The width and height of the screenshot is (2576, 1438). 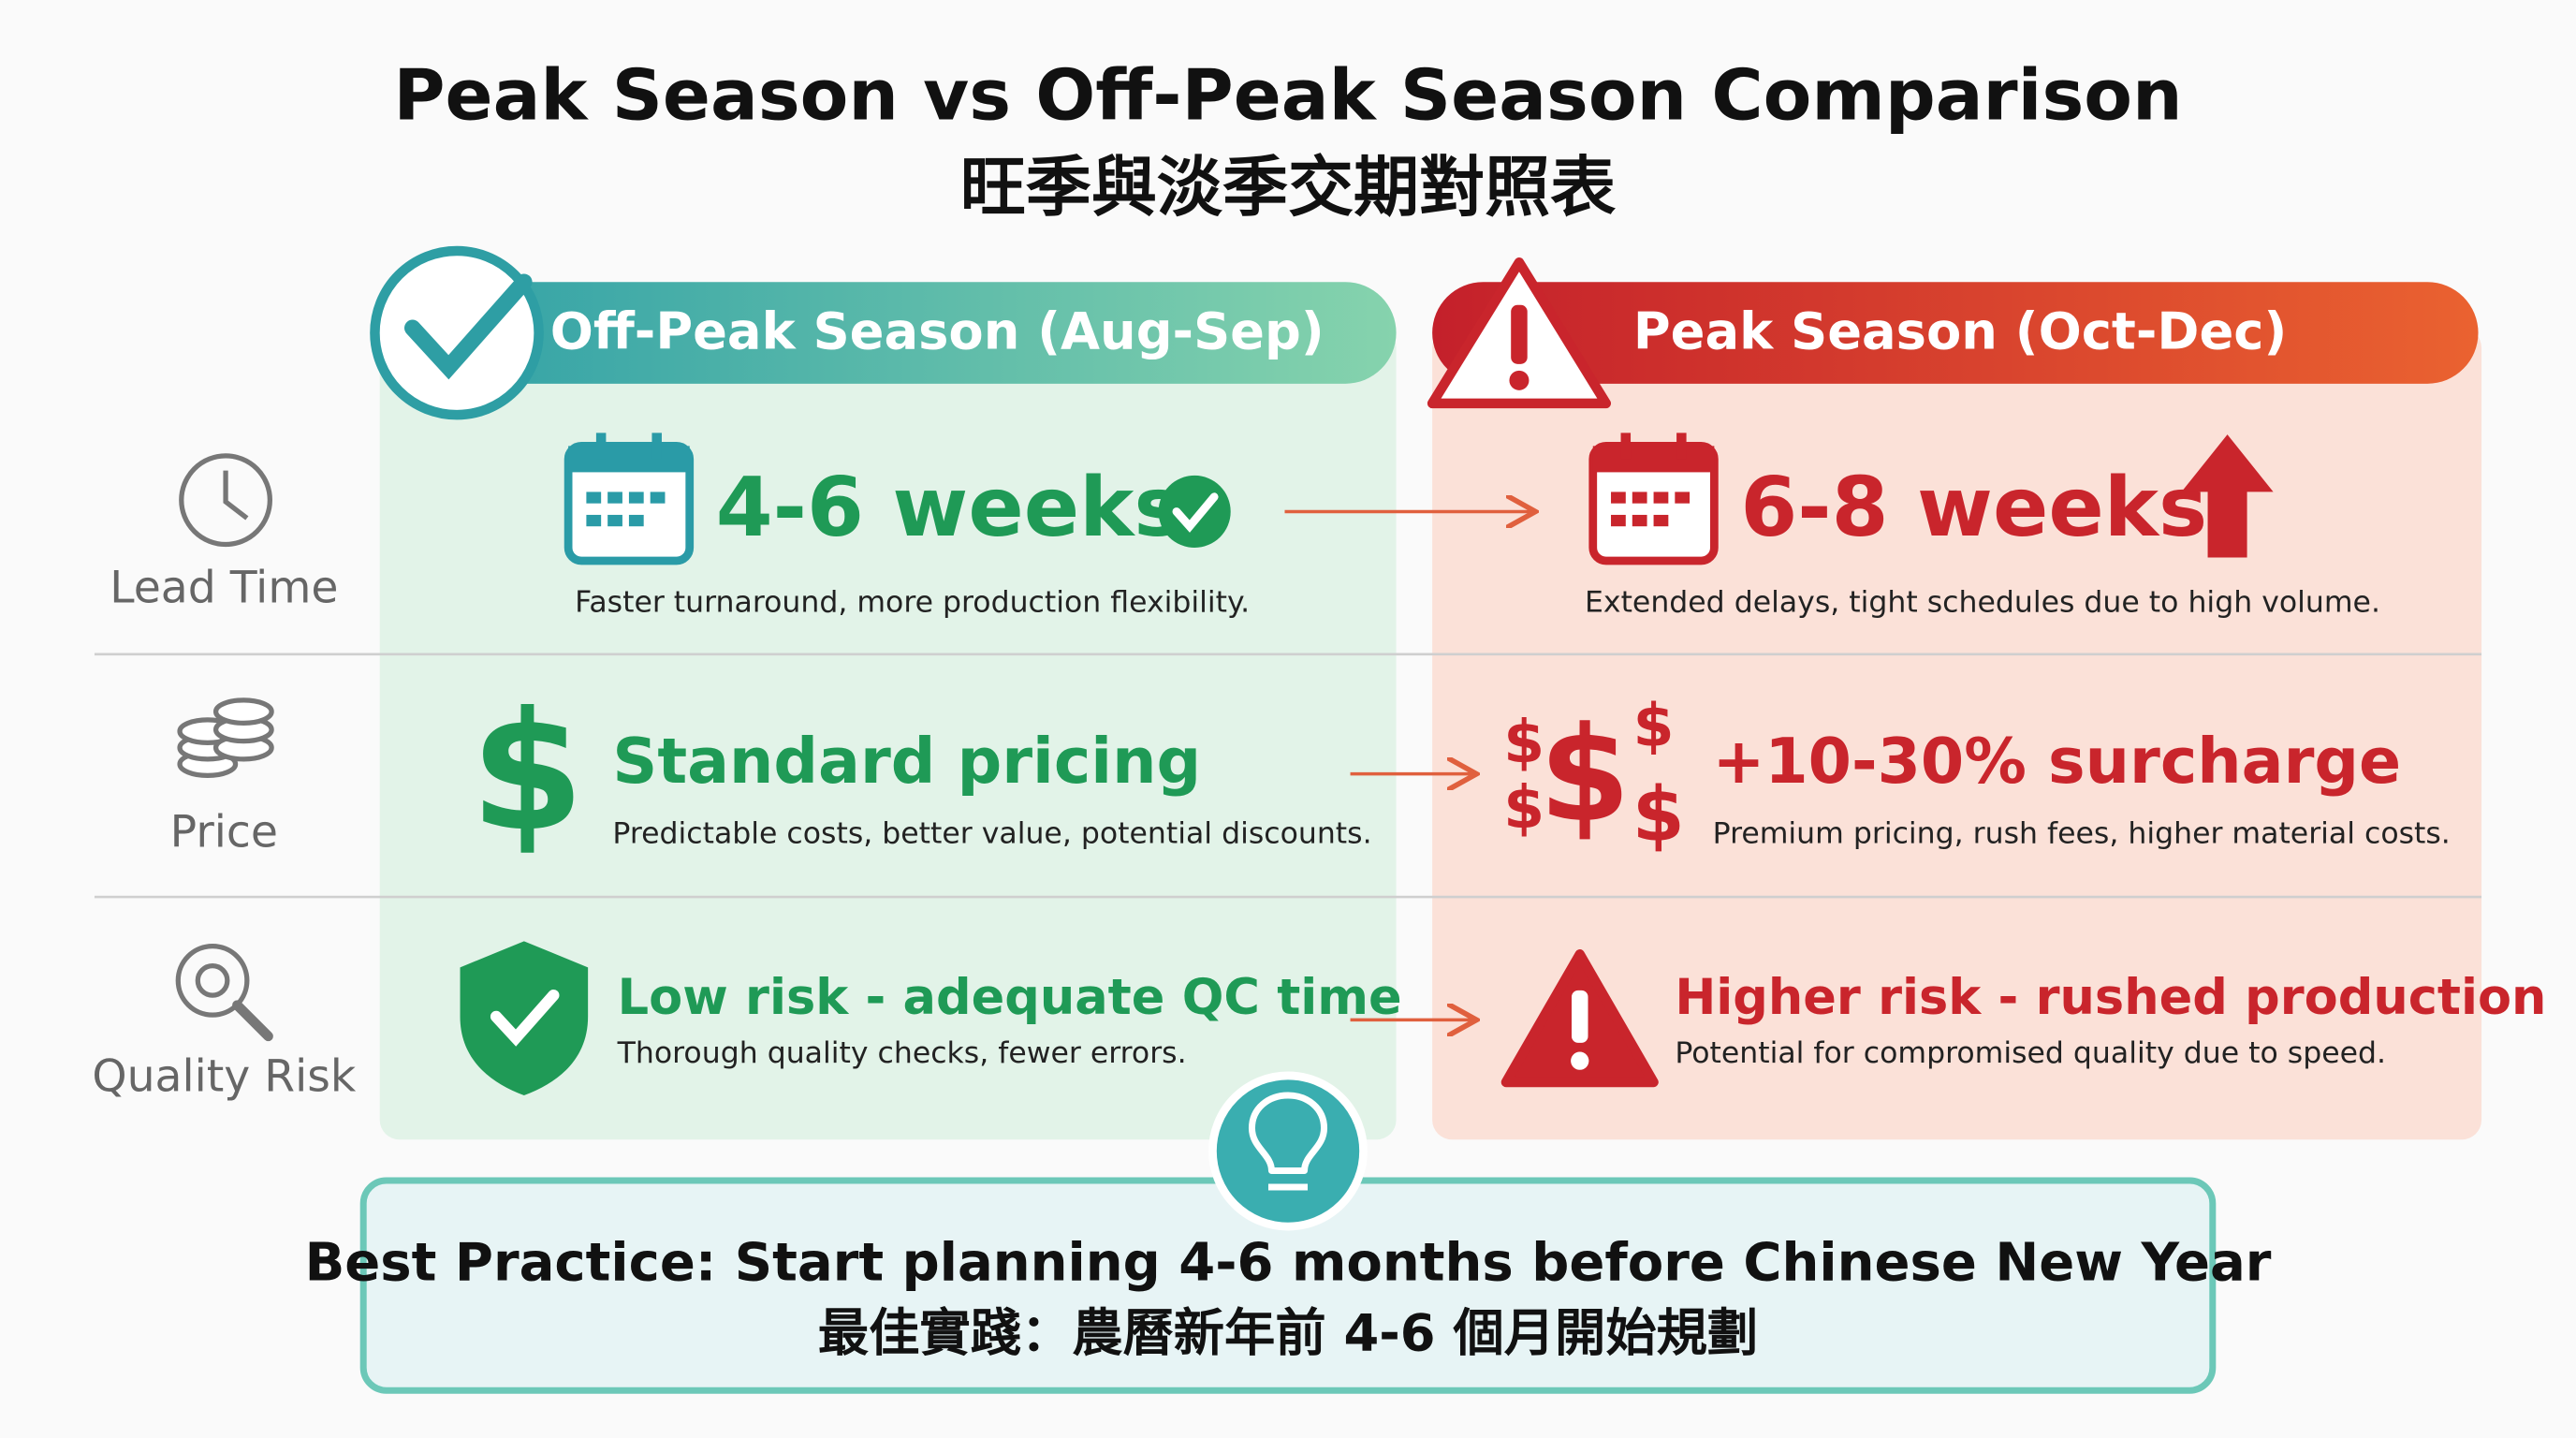 I want to click on check-circle, so click(x=1194, y=511).